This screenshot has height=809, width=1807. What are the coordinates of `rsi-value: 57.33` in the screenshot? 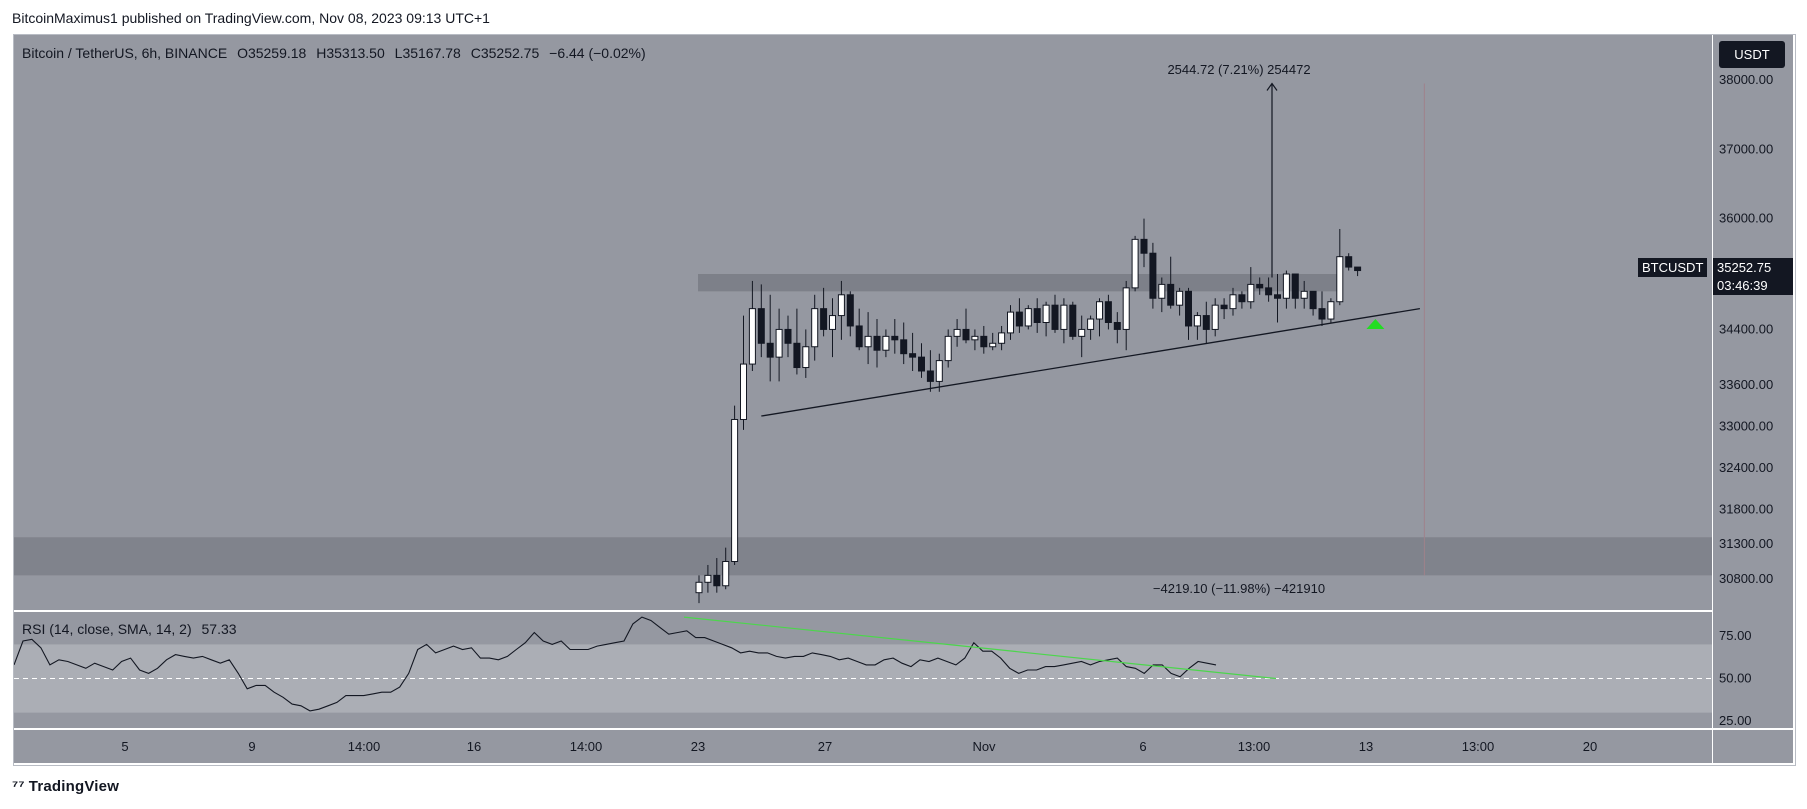 It's located at (219, 629).